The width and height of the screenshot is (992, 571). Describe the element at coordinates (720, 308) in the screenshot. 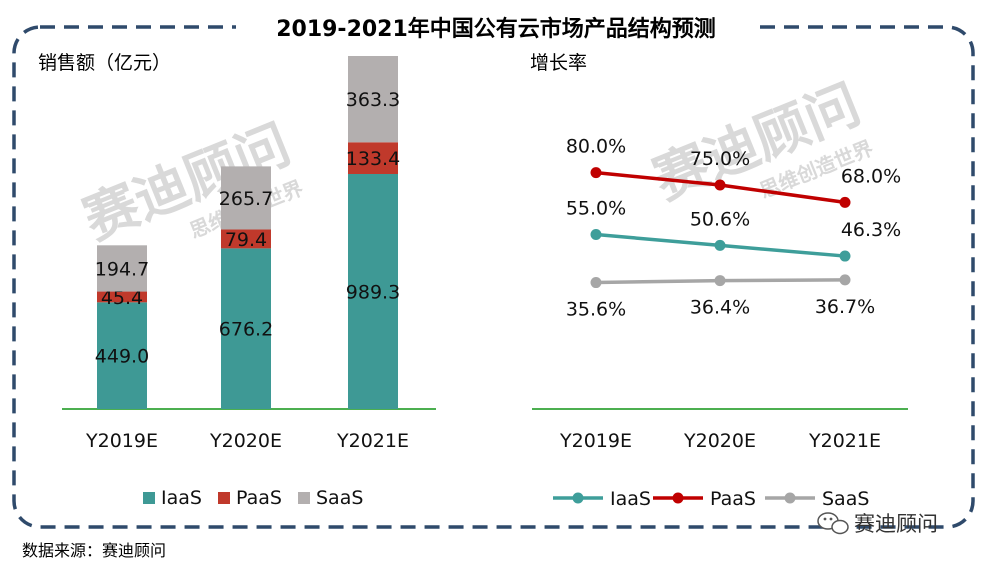

I see `line-data-label: 36.4%` at that location.